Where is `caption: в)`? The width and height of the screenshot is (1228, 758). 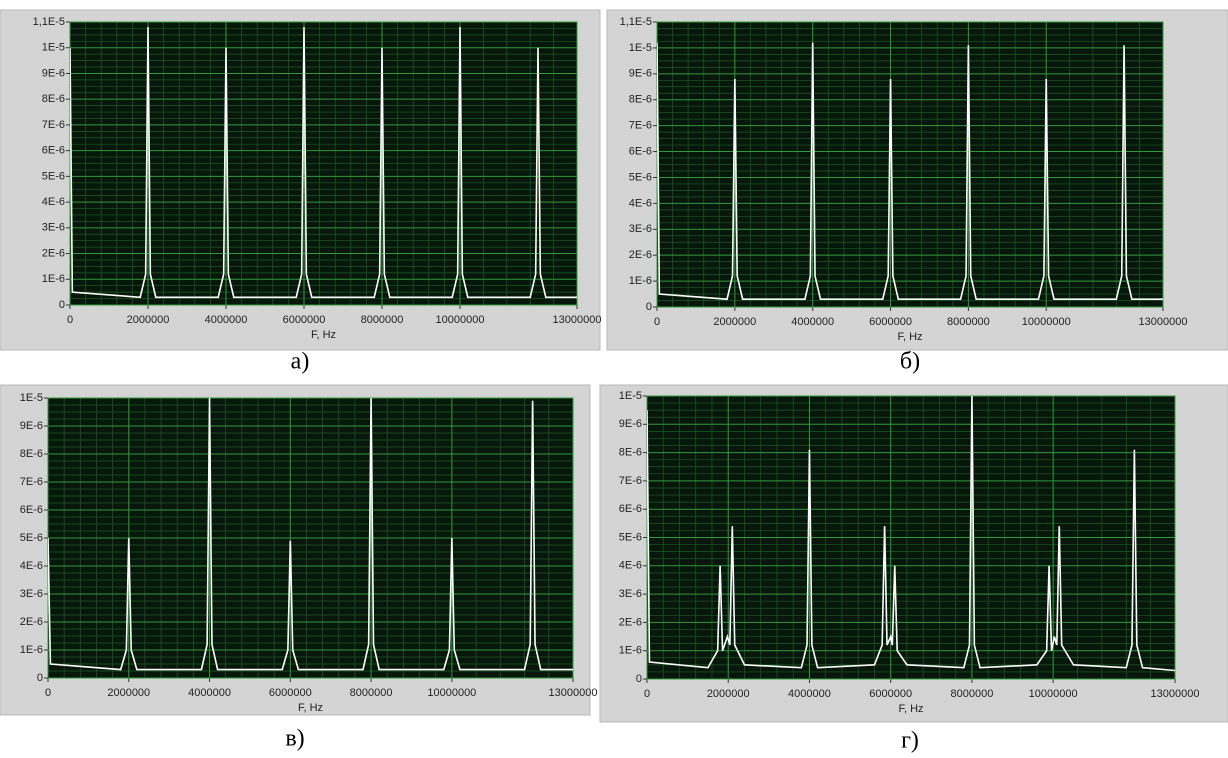 caption: в) is located at coordinates (294, 739).